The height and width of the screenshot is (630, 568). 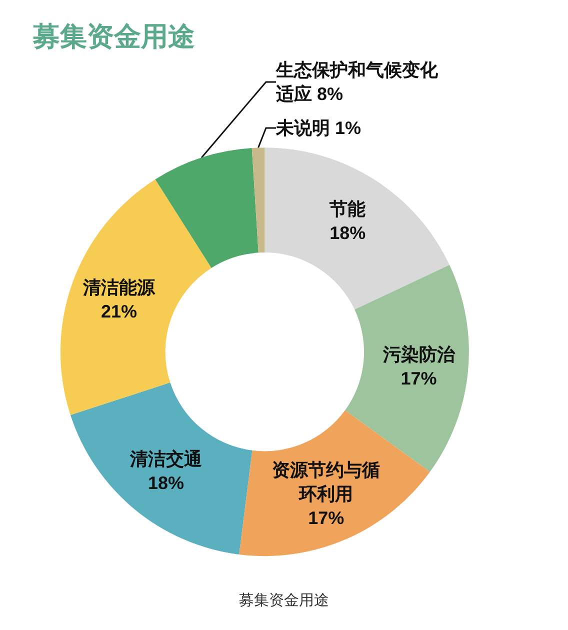 What do you see at coordinates (165, 459) in the screenshot?
I see `slice-label: 清洁交通` at bounding box center [165, 459].